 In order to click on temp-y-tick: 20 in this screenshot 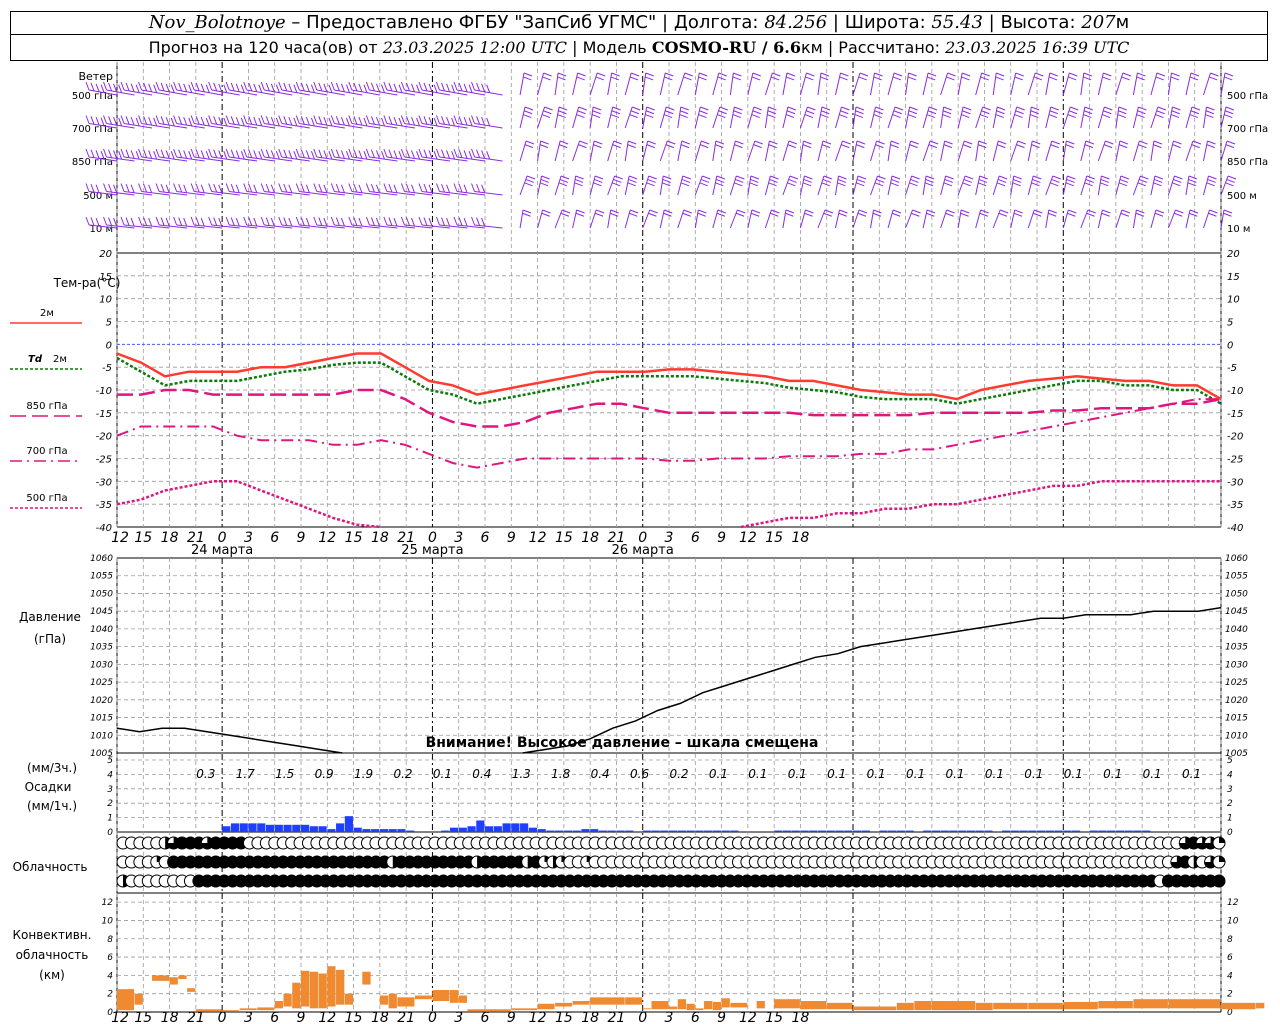, I will do `click(1233, 254)`.